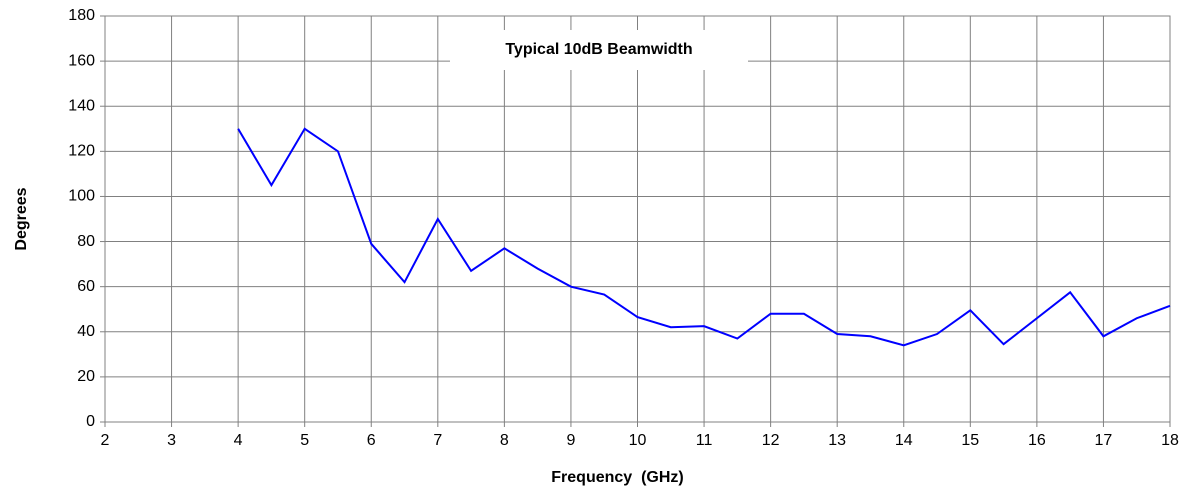  I want to click on y-tick-label: 40, so click(86, 331).